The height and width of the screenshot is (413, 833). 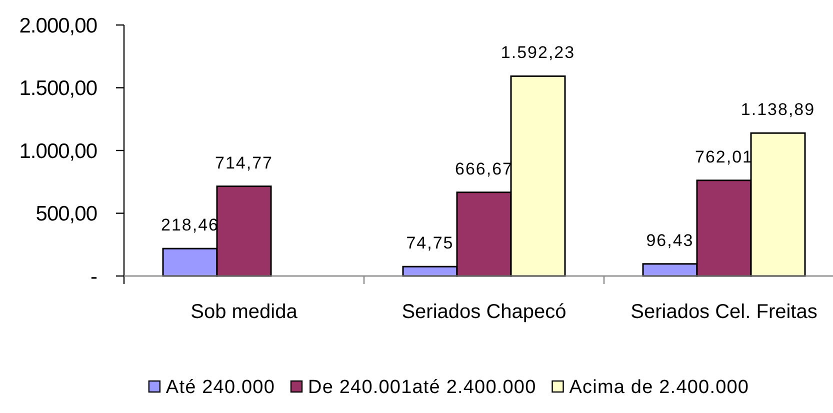 I want to click on data-label: 1.592,23, so click(x=538, y=52).